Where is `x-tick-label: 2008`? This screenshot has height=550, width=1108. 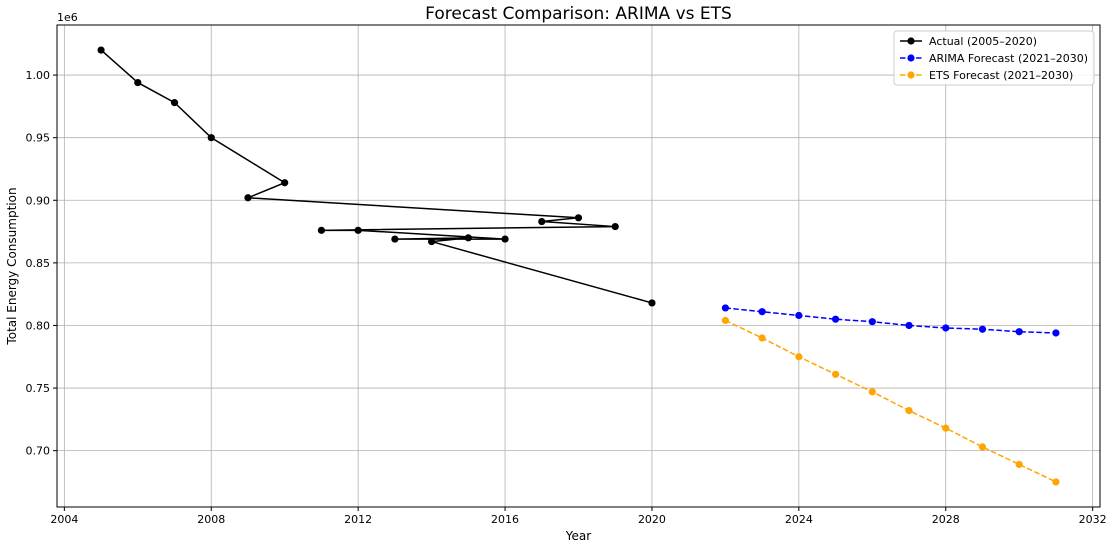 x-tick-label: 2008 is located at coordinates (211, 519).